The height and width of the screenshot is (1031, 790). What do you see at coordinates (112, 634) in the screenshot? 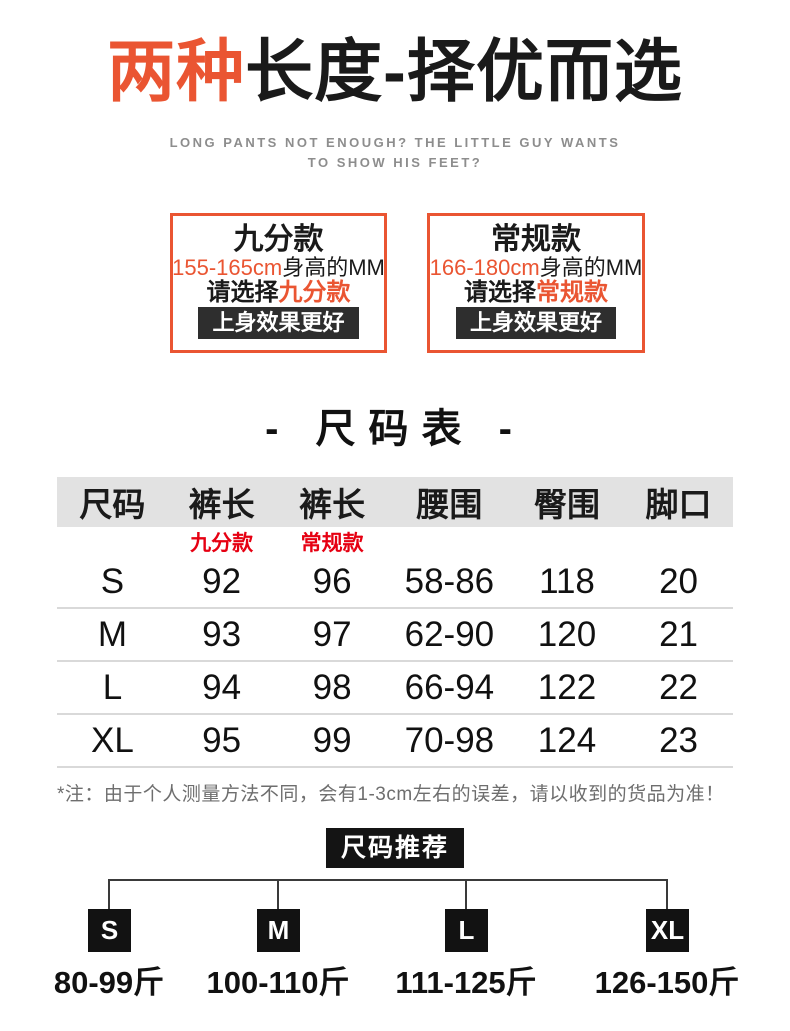
I see `cell-size: M` at bounding box center [112, 634].